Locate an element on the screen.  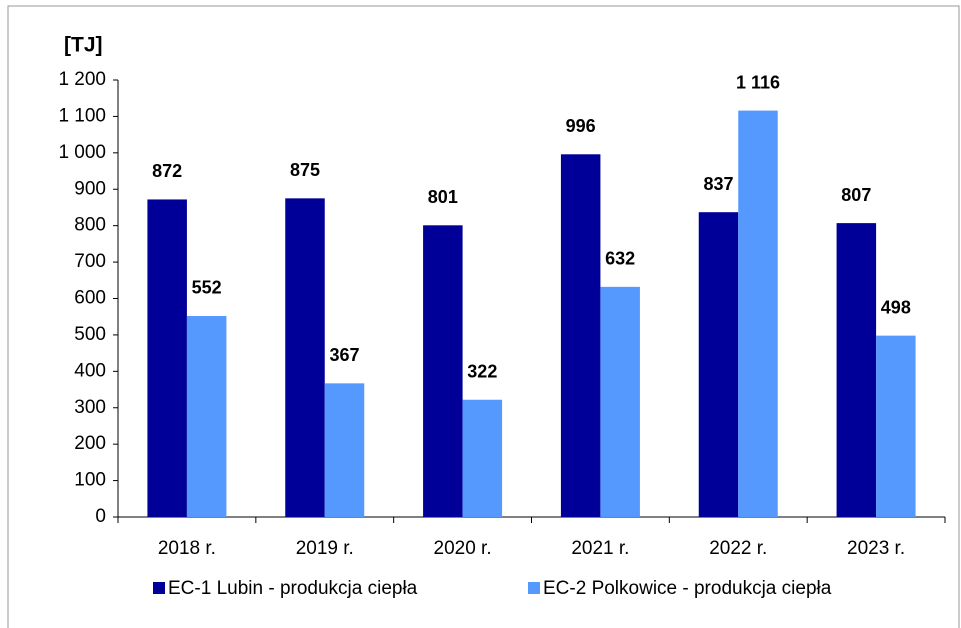
legend-label: EC-2 Polkowice - produkcja ciepła is located at coordinates (687, 588).